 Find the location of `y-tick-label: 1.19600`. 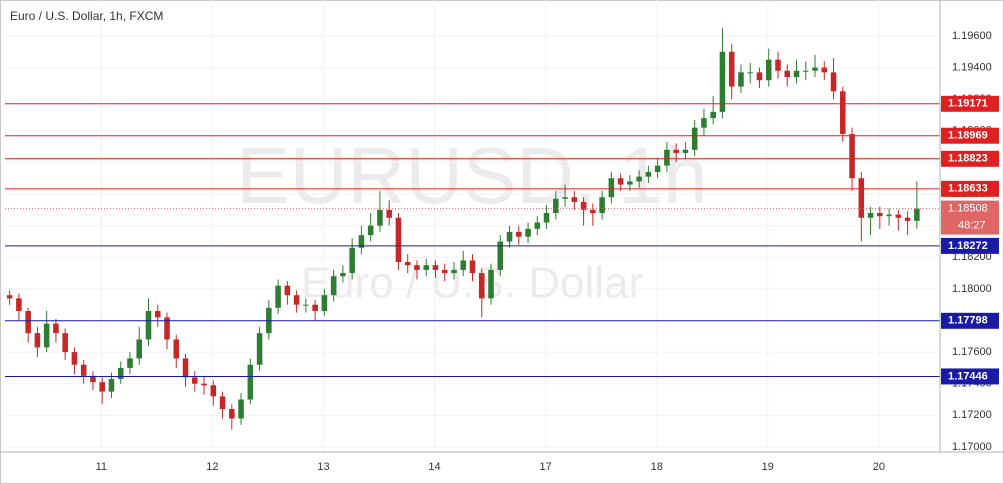

y-tick-label: 1.19600 is located at coordinates (972, 36).